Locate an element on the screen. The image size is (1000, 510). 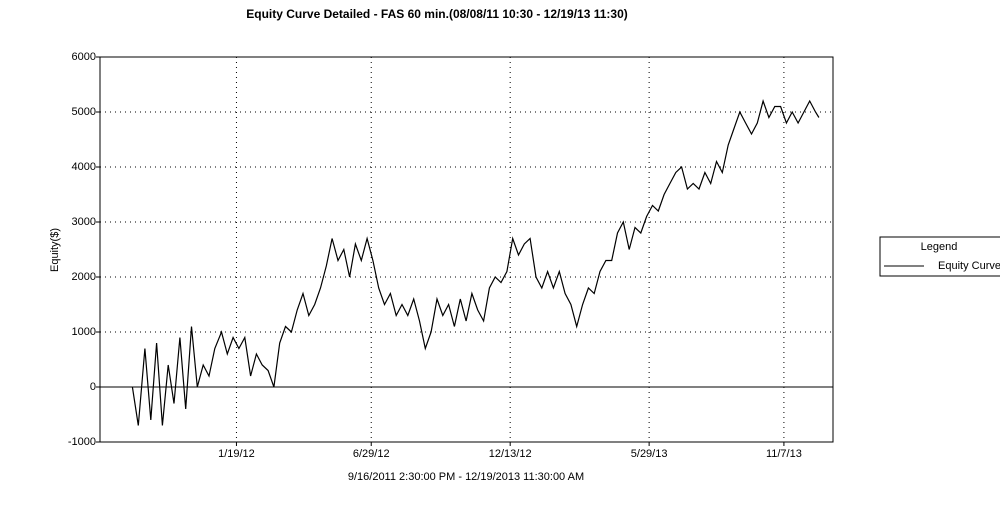
y-tick-label: 6000 is located at coordinates (84, 57).